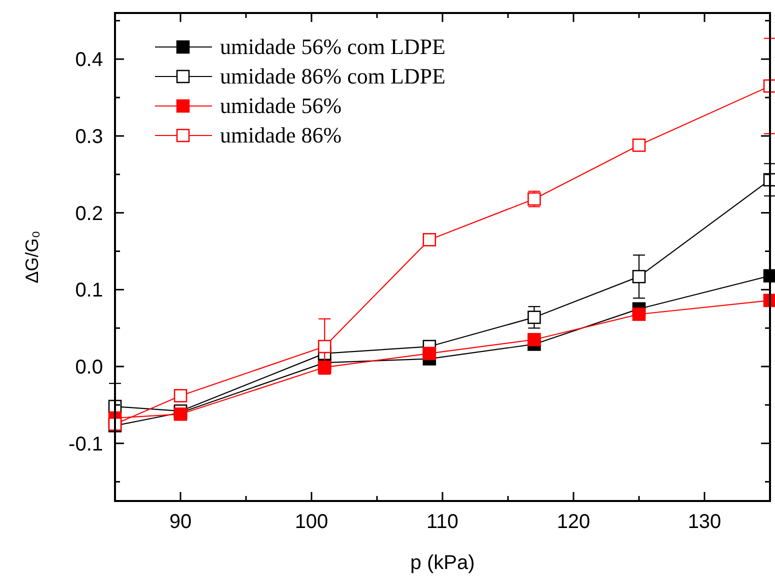  What do you see at coordinates (705, 522) in the screenshot?
I see `x-tick-label: 130` at bounding box center [705, 522].